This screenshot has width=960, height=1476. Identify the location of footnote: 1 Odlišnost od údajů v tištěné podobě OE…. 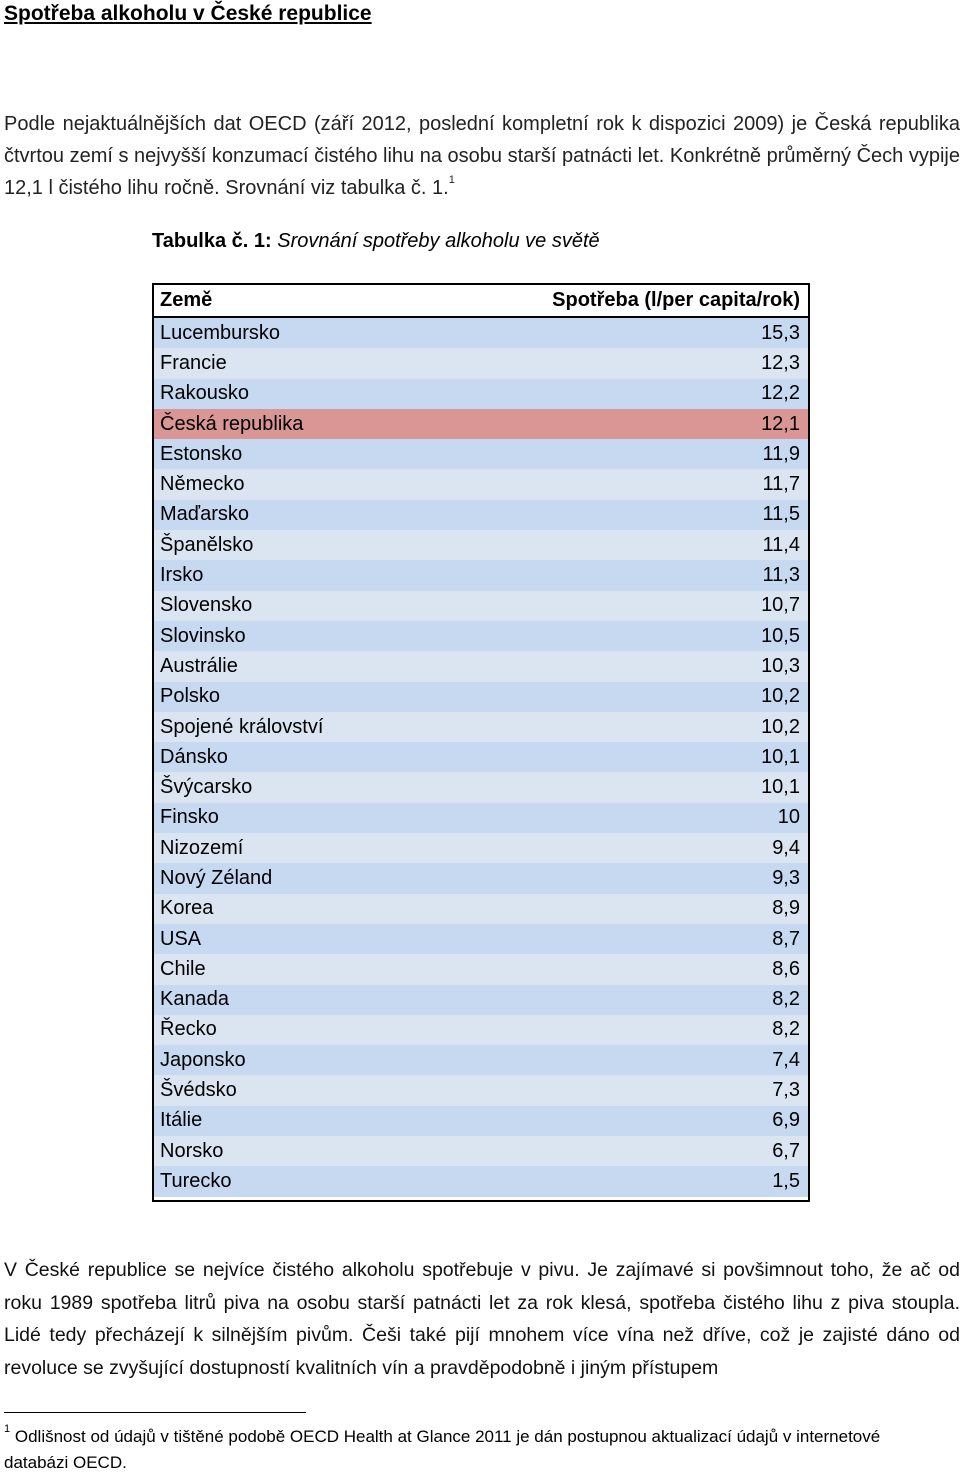
(454, 1450).